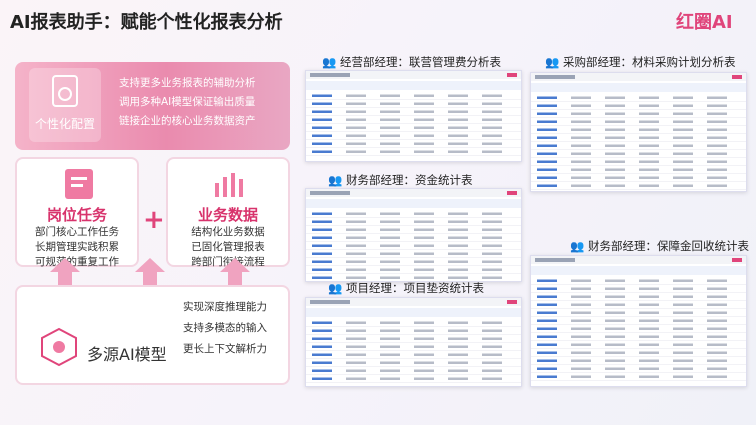 The image size is (756, 425). Describe the element at coordinates (150, 274) in the screenshot. I see `arrows` at that location.